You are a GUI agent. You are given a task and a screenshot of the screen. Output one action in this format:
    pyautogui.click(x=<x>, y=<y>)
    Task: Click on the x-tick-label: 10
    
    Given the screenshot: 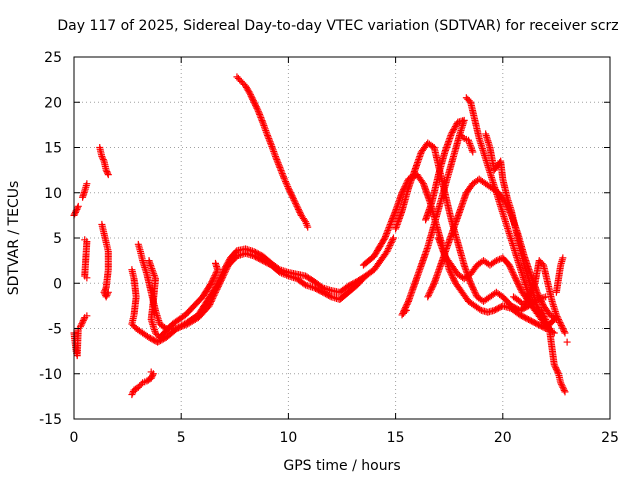 What is the action you would take?
    pyautogui.click(x=288, y=438)
    